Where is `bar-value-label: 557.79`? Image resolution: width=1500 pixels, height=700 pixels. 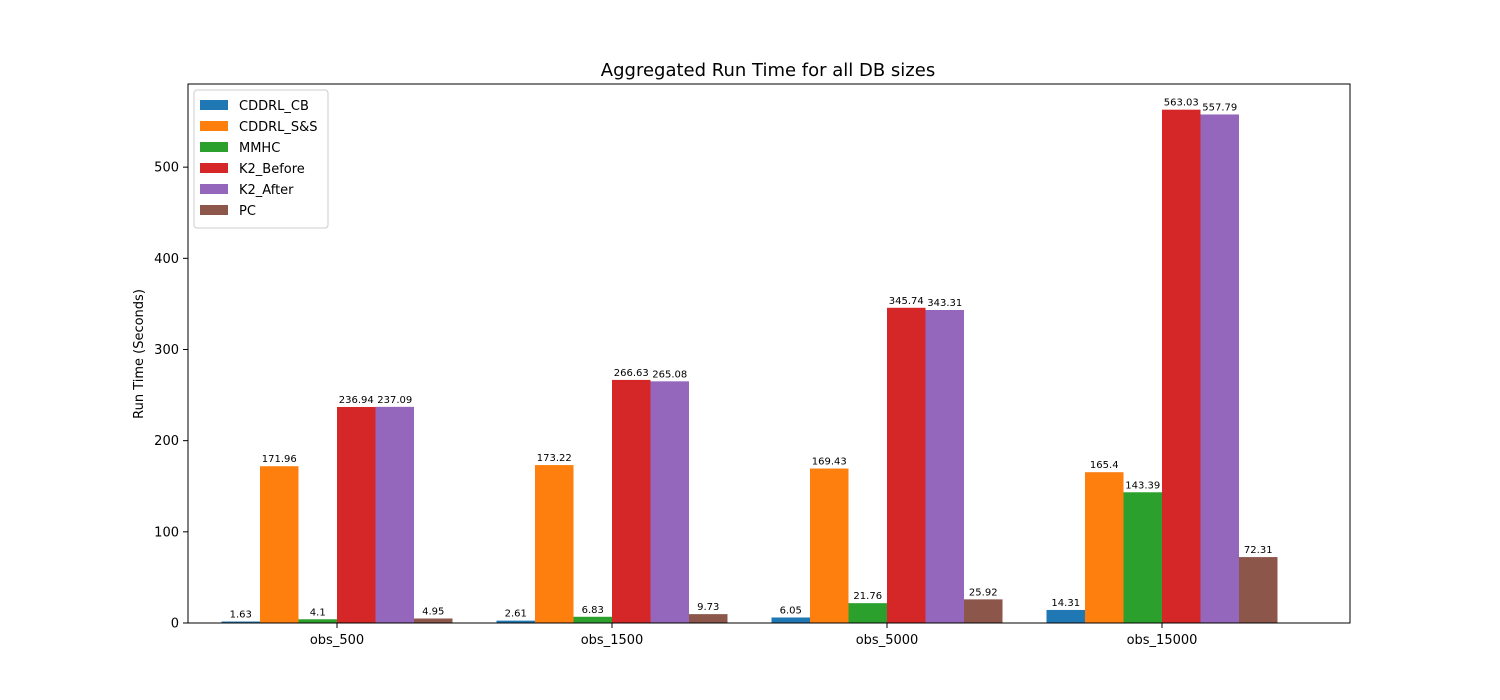 bar-value-label: 557.79 is located at coordinates (1219, 107).